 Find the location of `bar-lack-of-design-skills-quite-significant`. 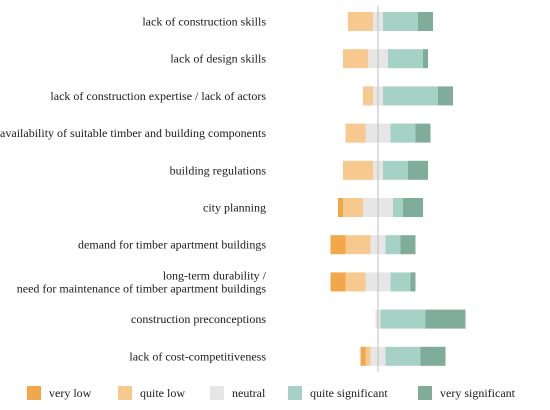

bar-lack-of-design-skills-quite-significant is located at coordinates (405, 59).